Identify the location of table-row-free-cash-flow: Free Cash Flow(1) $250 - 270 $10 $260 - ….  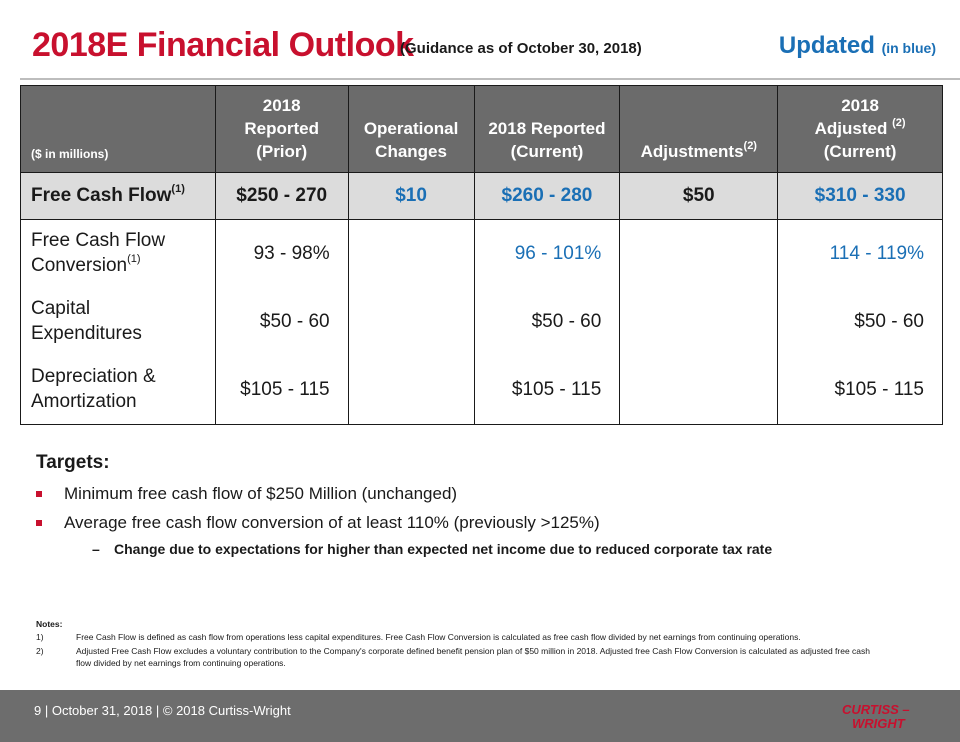
(481, 196).